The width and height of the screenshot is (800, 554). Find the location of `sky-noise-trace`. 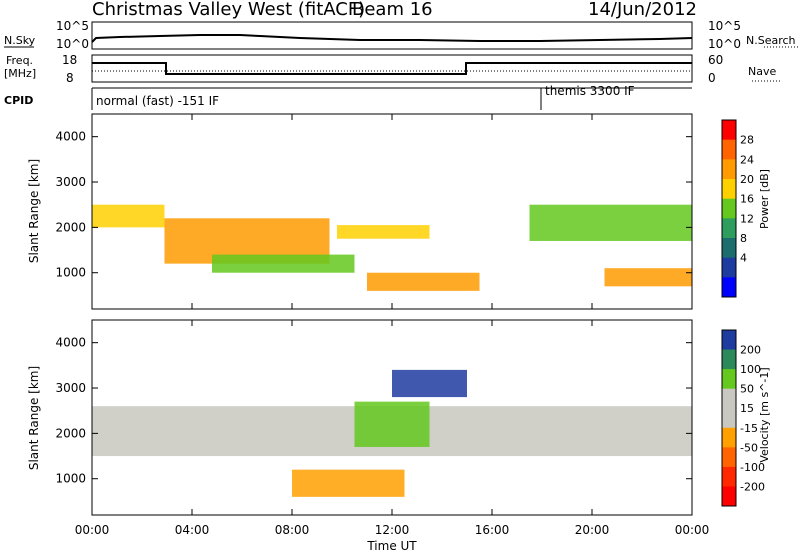

sky-noise-trace is located at coordinates (392, 38).